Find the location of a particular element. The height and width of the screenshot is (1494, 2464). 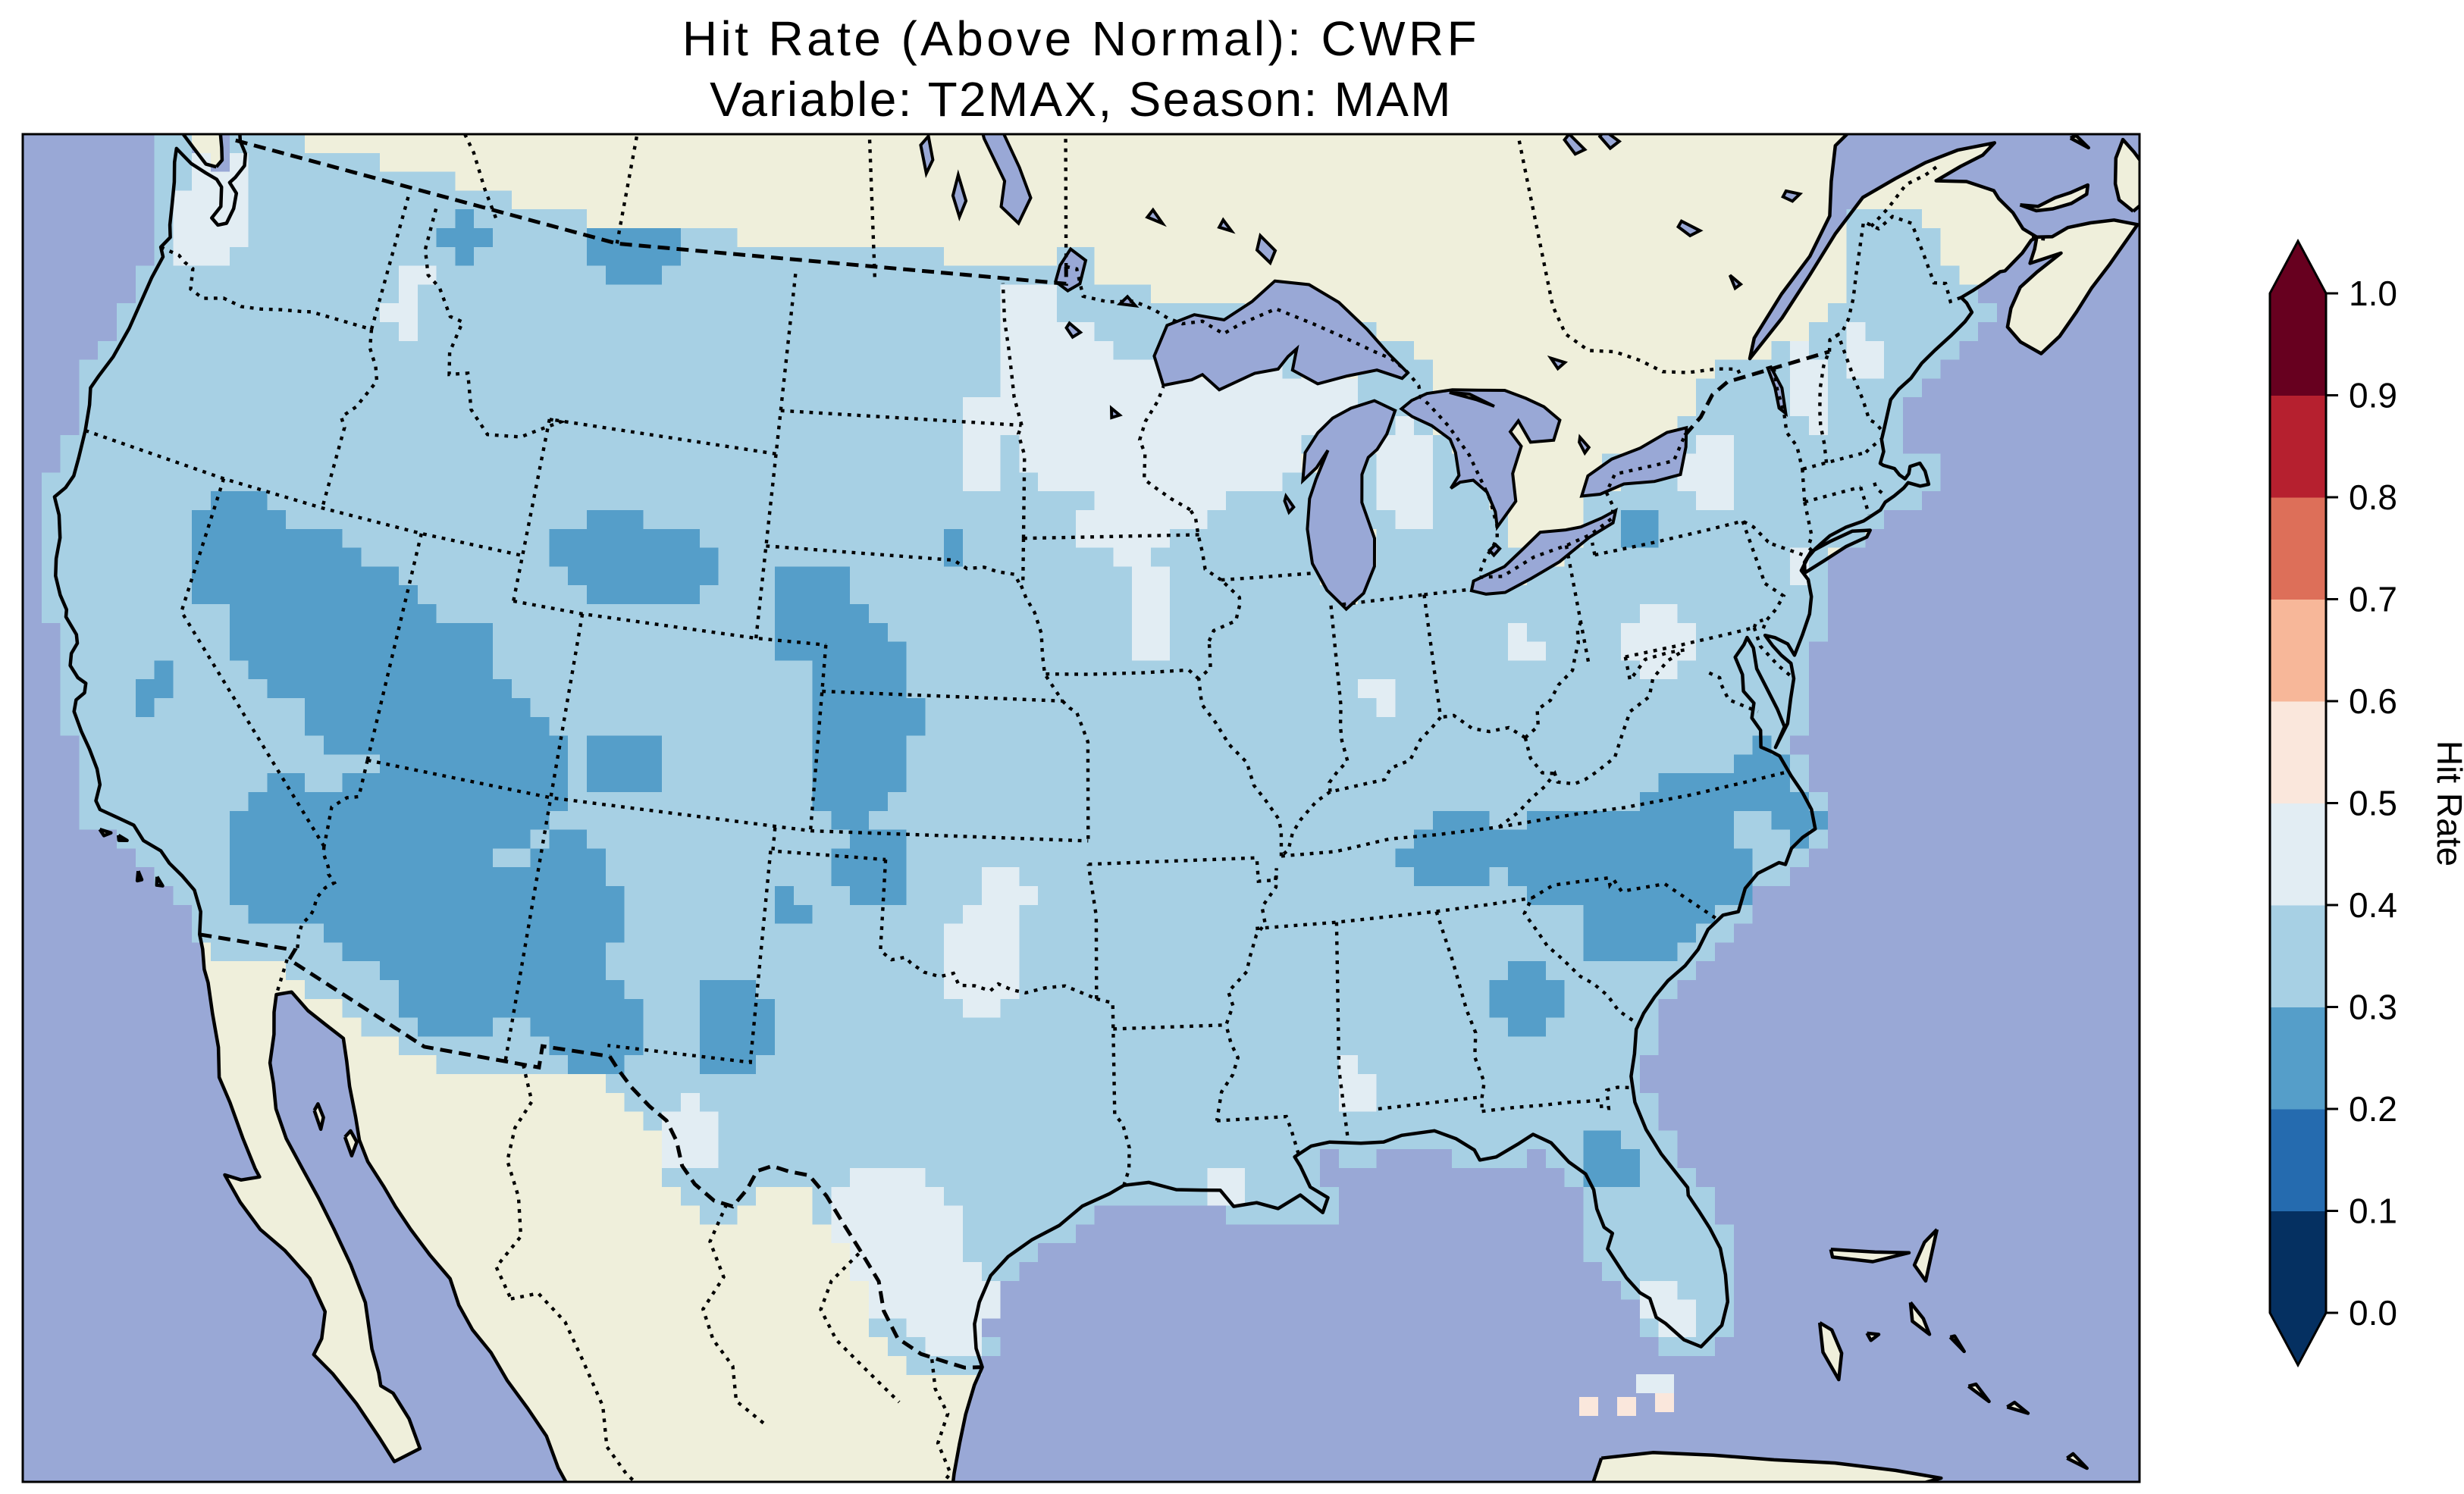

svg-text: 0.1 is located at coordinates (2373, 1211).